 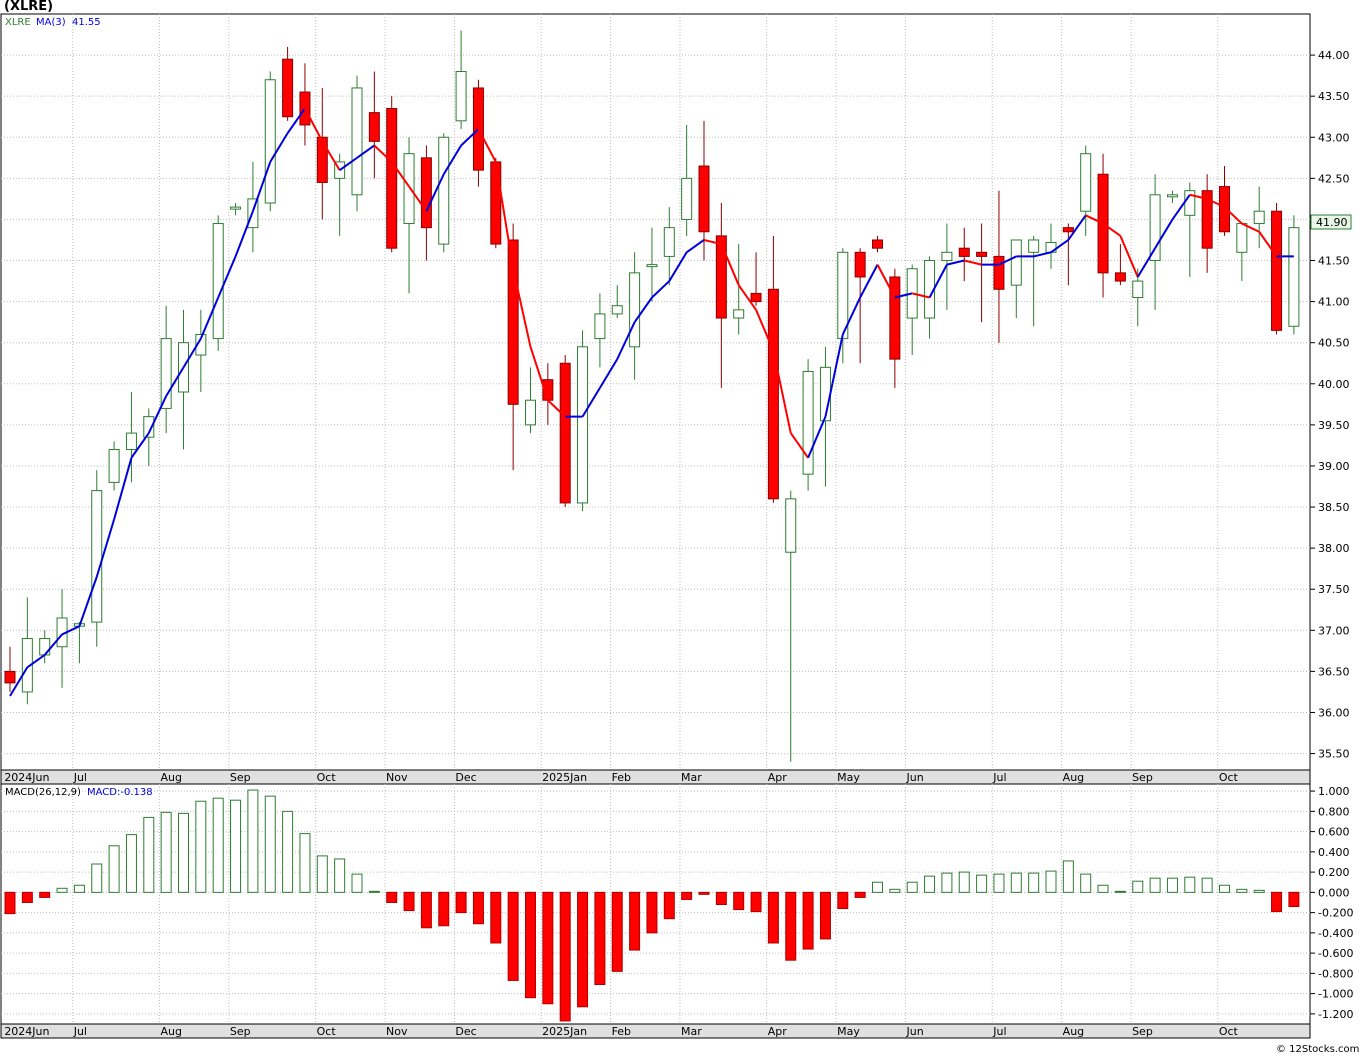 What do you see at coordinates (465, 1031) in the screenshot?
I see `macd-month-label: Dec` at bounding box center [465, 1031].